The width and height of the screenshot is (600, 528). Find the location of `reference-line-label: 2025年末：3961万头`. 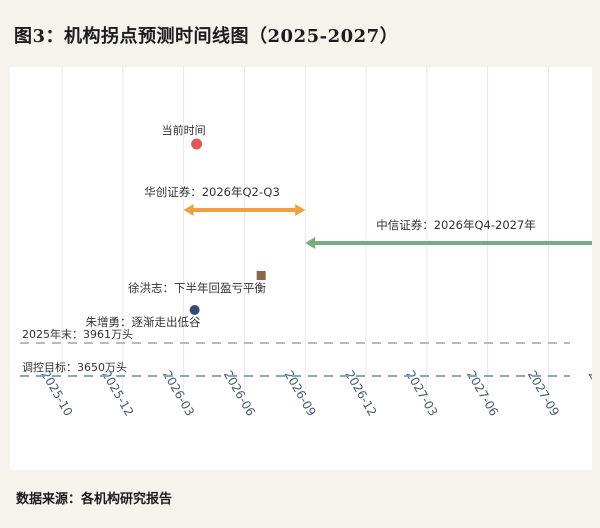

reference-line-label: 2025年末：3961万头 is located at coordinates (77, 334).